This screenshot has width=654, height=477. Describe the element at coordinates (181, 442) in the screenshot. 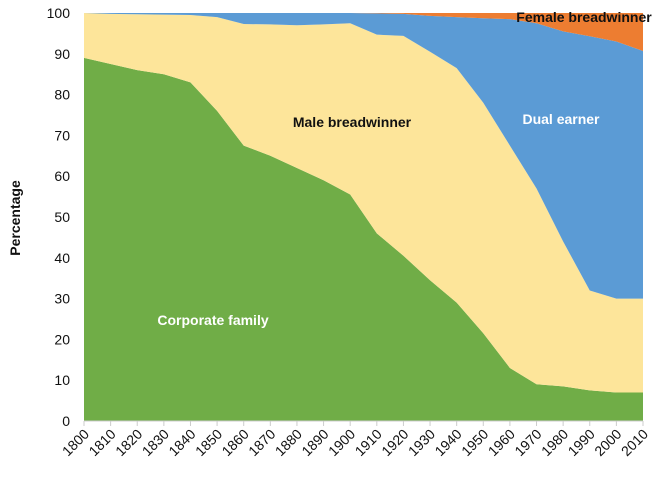

I see `x-tick-label: 1840` at that location.